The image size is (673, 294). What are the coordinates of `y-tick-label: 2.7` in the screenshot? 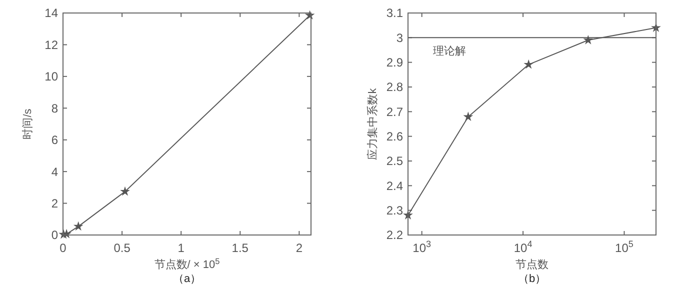 It's located at (395, 111).